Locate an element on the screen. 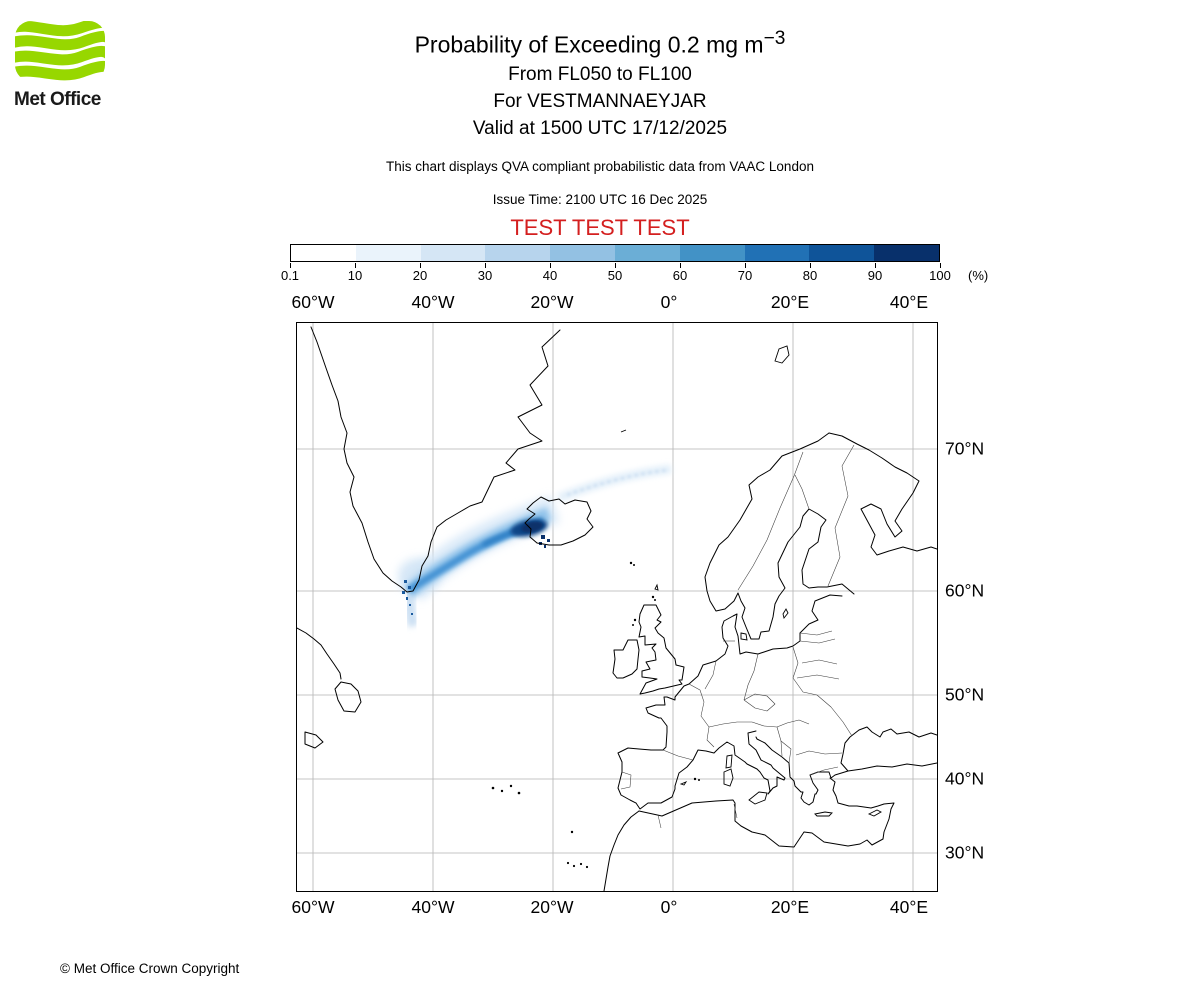 The width and height of the screenshot is (1200, 1000). probability-colorbar: 0.1 10 20 30 40 50 60 70 80 90 100 (%) is located at coordinates (634, 263).